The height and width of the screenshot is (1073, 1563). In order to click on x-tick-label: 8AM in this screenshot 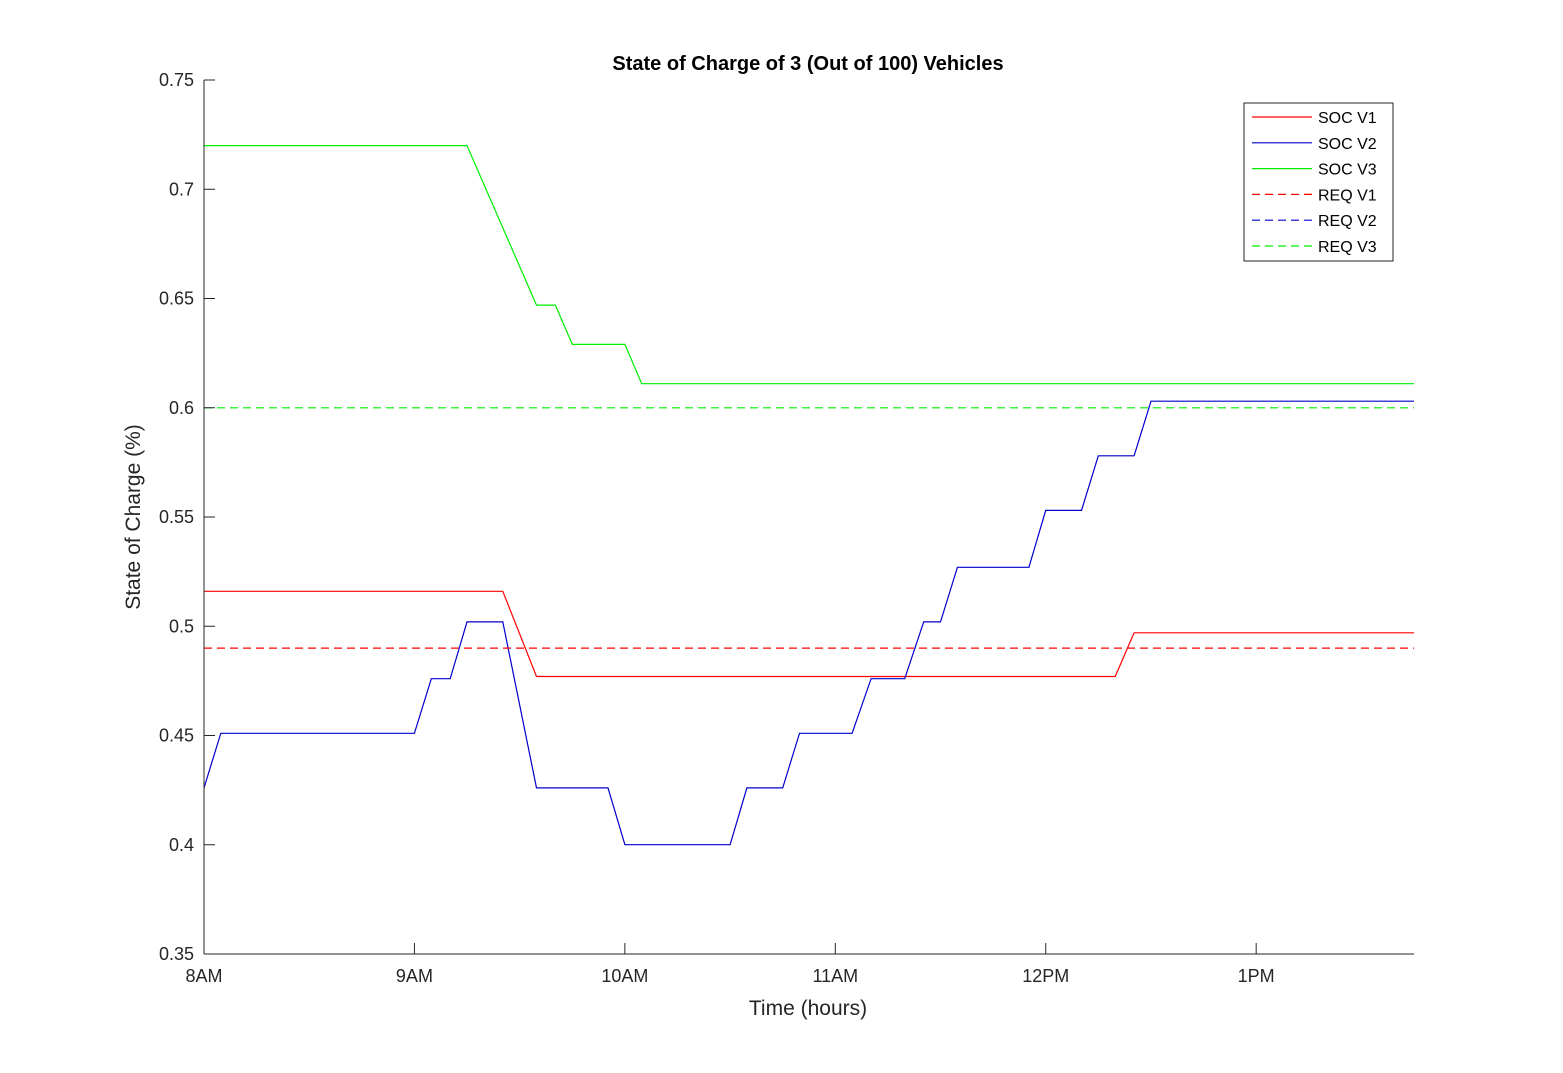, I will do `click(203, 976)`.